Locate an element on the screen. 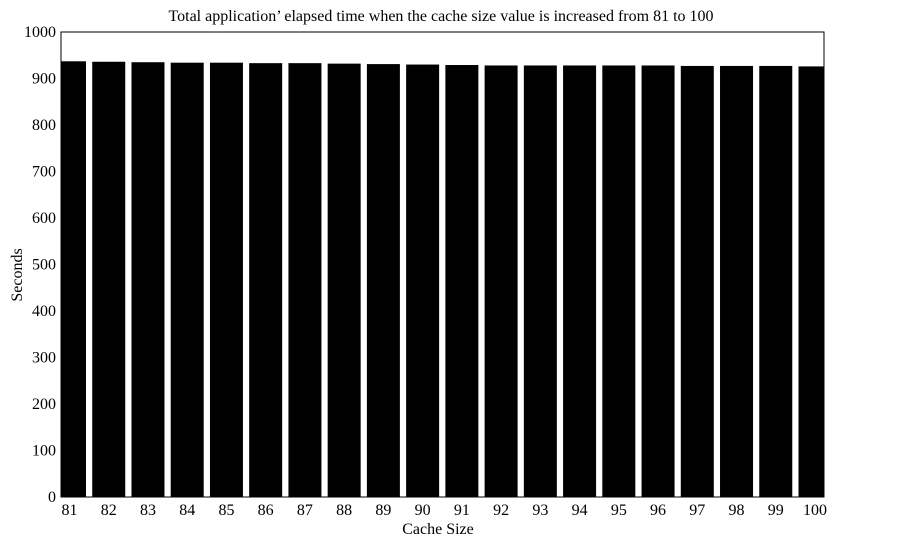 The height and width of the screenshot is (538, 902). x-tick-label: 95 is located at coordinates (619, 510).